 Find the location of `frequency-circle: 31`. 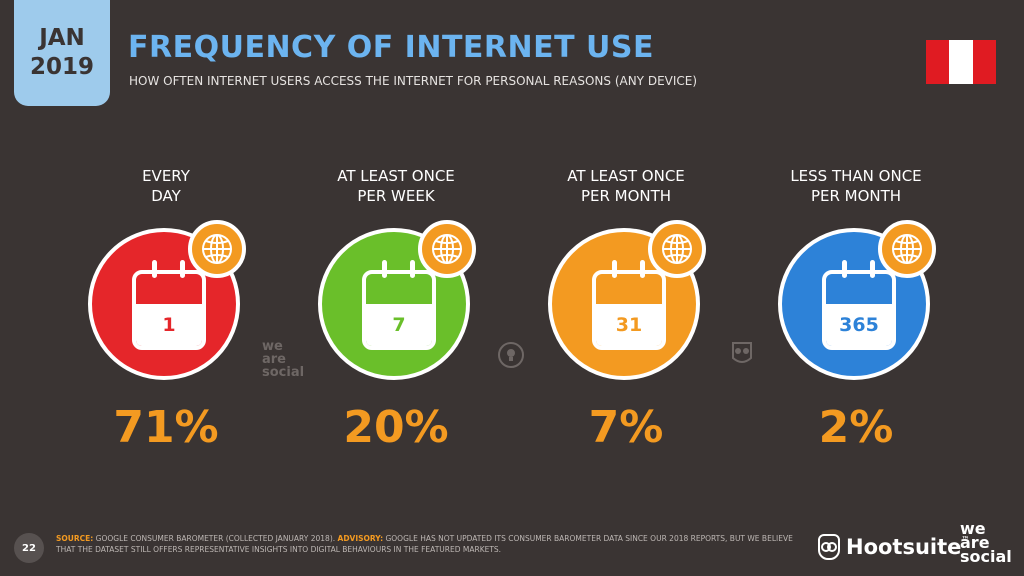

frequency-circle: 31 is located at coordinates (627, 300).